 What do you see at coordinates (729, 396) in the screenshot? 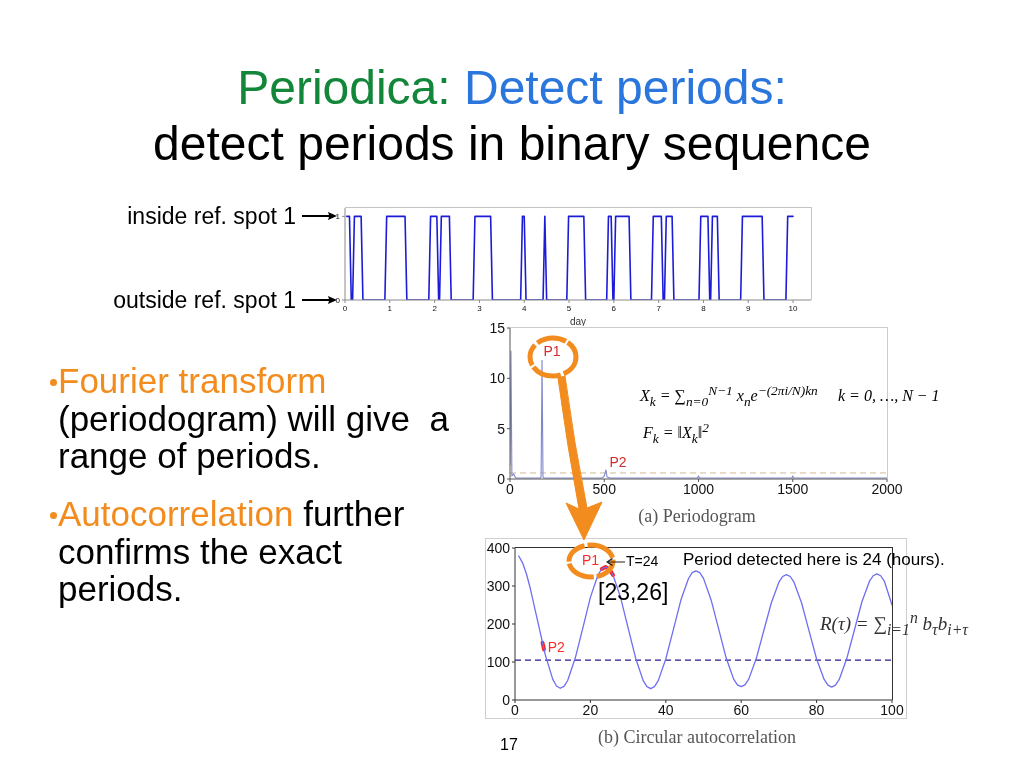
I see `text: X$_{k}$ = ∑$_{n=0}$$^{N−1}$ x$_{n}$e$^{−(2πi/N)kn}$` at bounding box center [729, 396].